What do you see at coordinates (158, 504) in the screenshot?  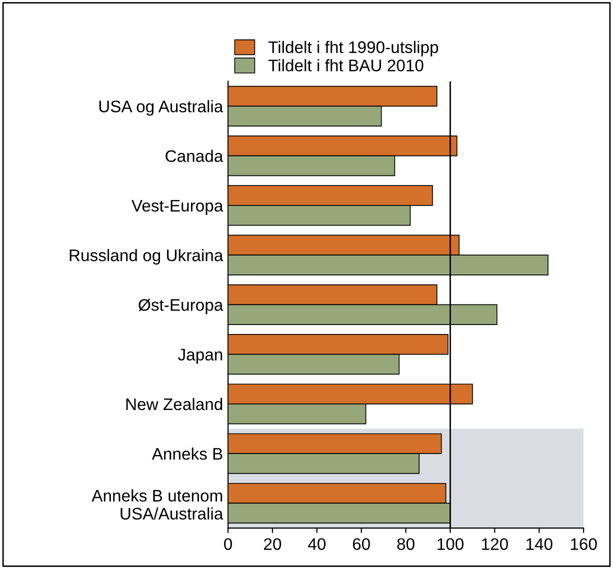 I see `y-tick-label: Anneks B utenom USA/Australia` at bounding box center [158, 504].